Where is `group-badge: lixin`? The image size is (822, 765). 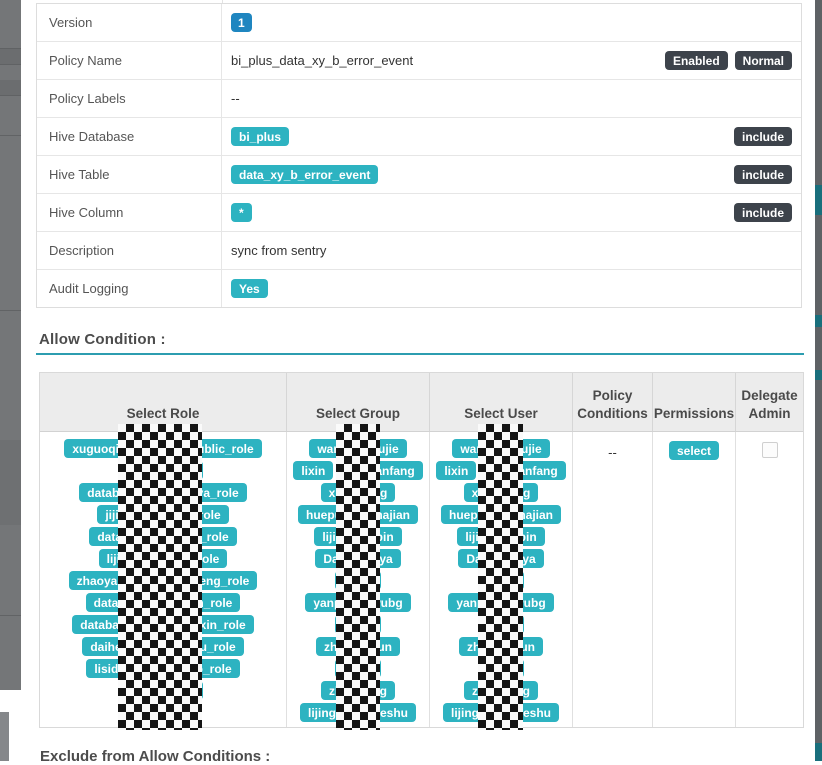
group-badge: lixin is located at coordinates (313, 470).